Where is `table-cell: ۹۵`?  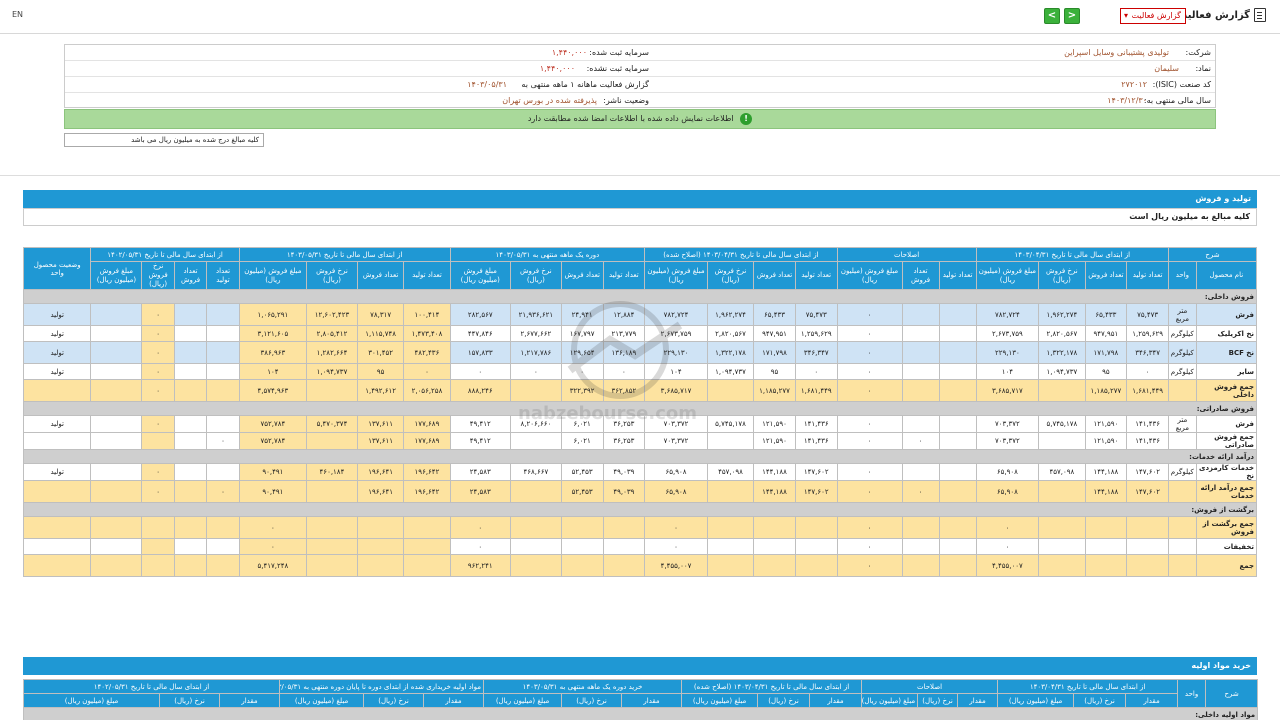 table-cell: ۹۵ is located at coordinates (1106, 371).